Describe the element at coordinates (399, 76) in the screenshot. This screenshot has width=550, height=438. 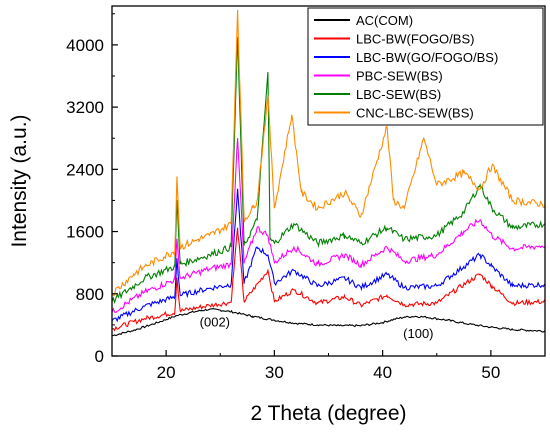
I see `legend-label: PBC-SEW(BS)` at that location.